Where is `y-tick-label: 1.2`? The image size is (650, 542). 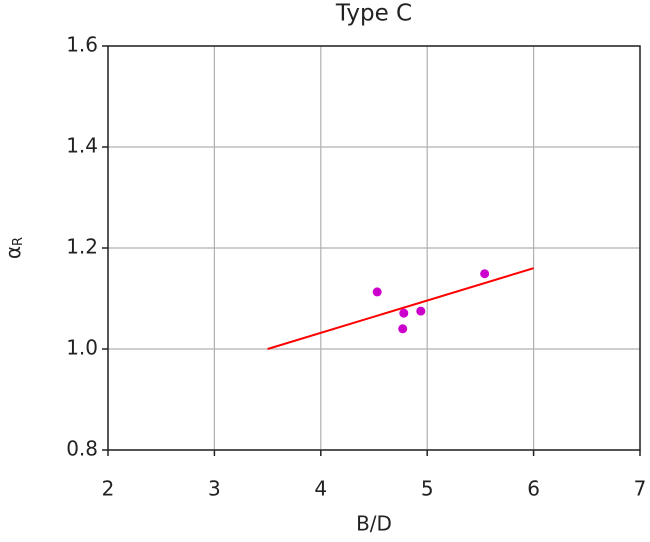
y-tick-label: 1.2 is located at coordinates (82, 247).